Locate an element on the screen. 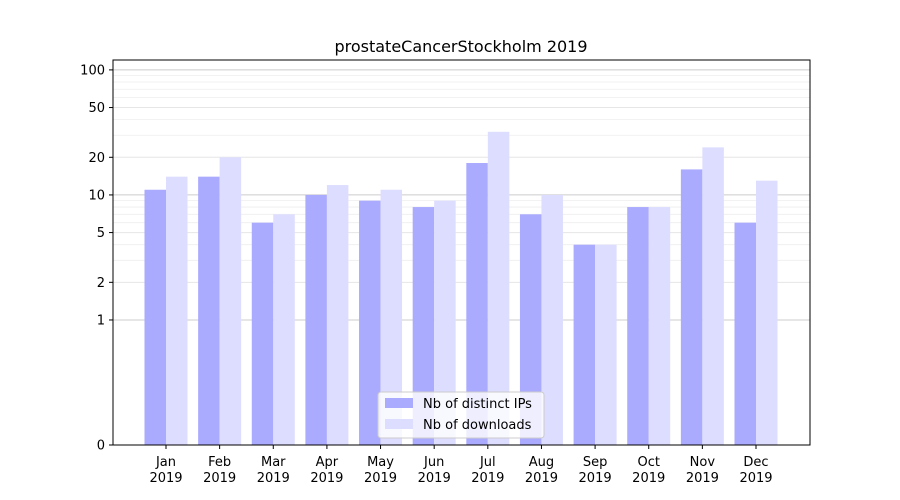  x-tick-label: May 2019 is located at coordinates (380, 470).